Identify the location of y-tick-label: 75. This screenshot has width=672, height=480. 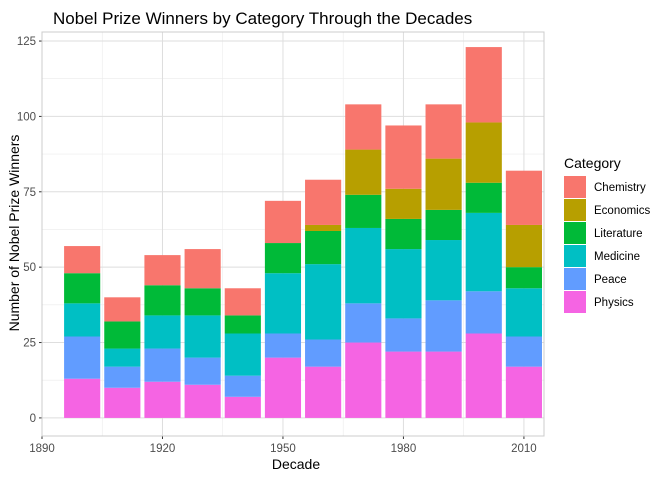
(29, 193).